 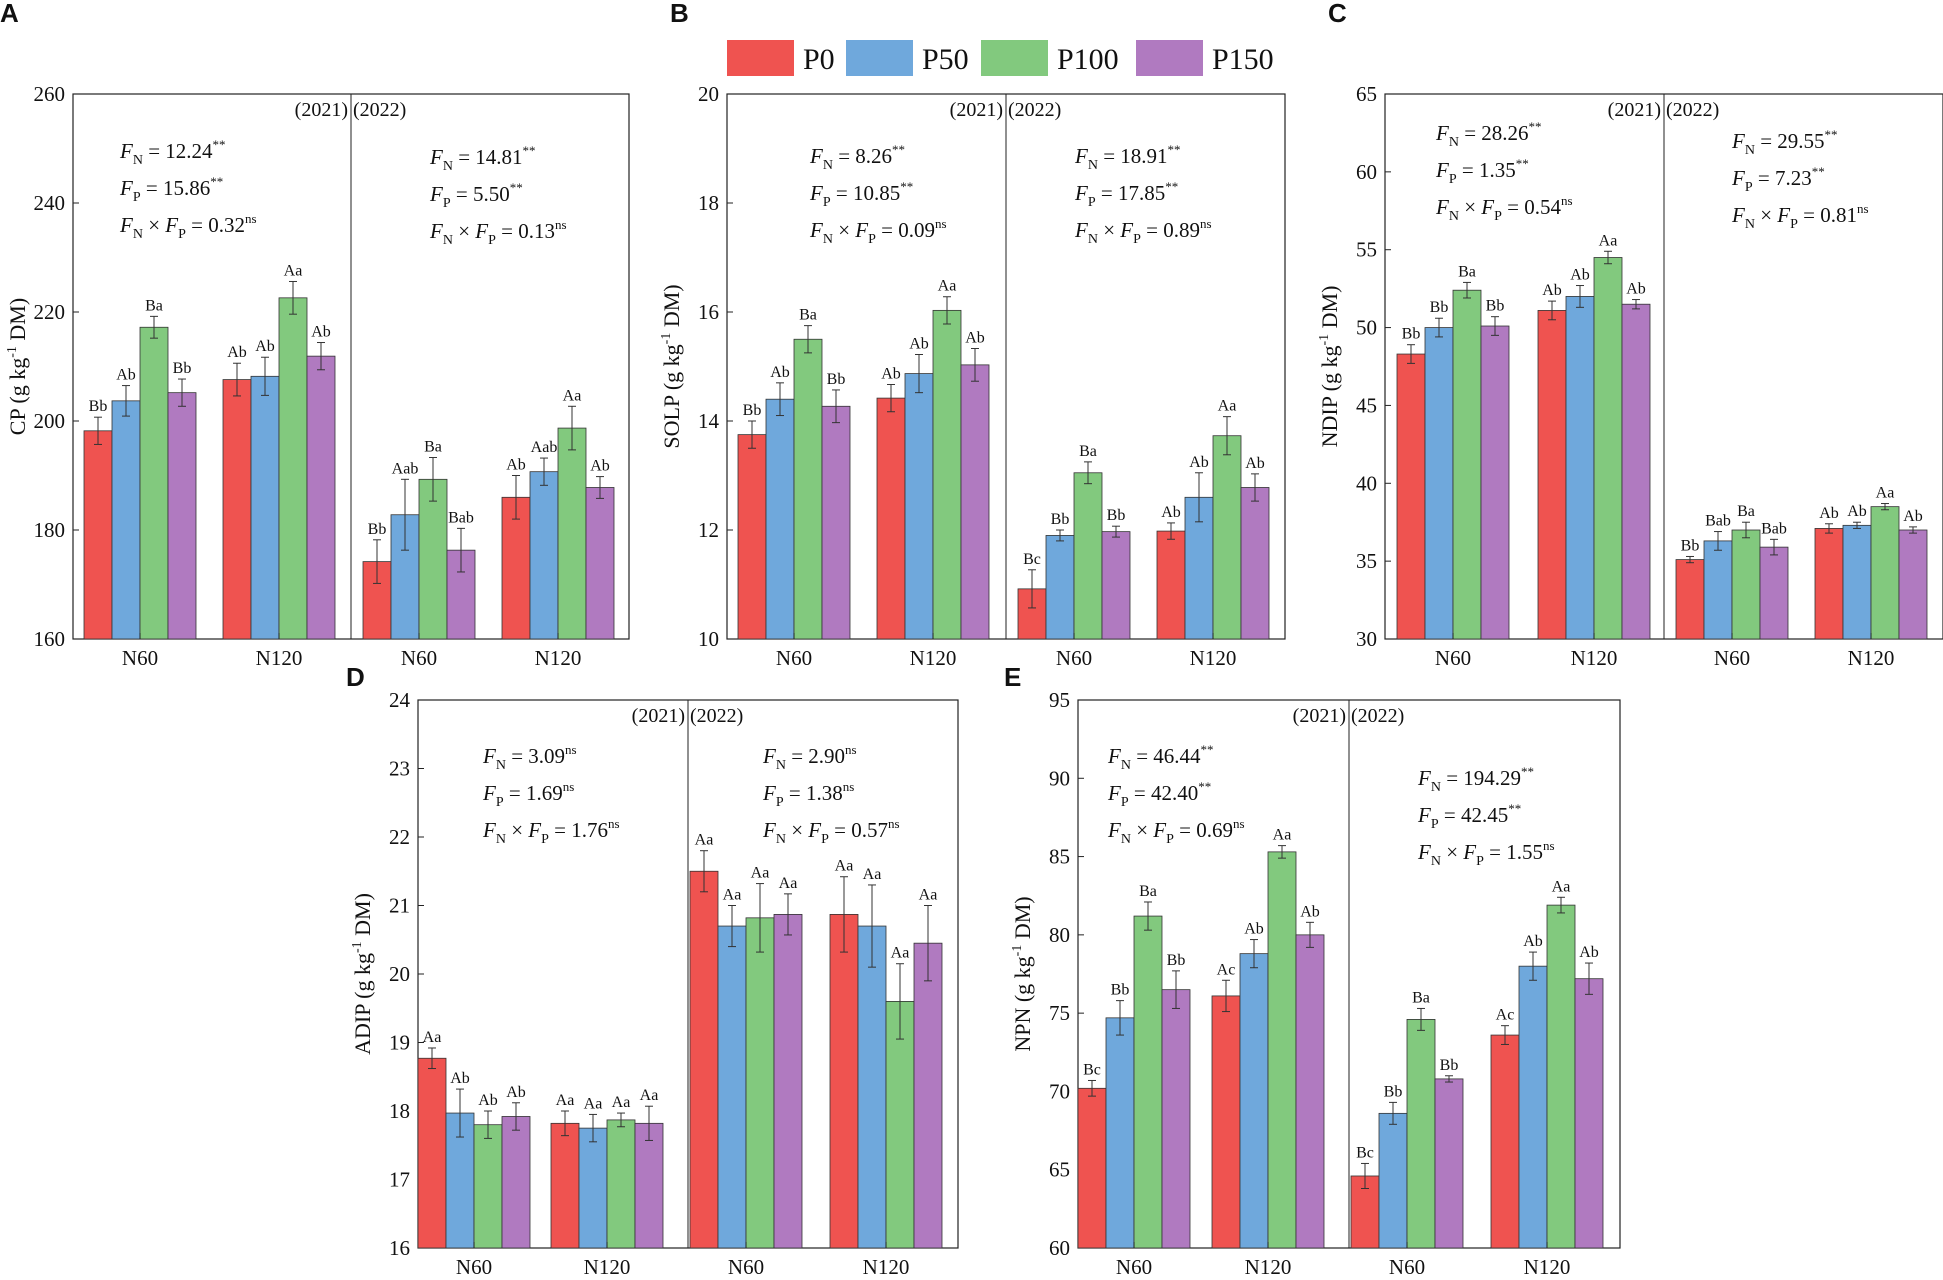 I want to click on year-label-2022: (2022), so click(x=1034, y=110).